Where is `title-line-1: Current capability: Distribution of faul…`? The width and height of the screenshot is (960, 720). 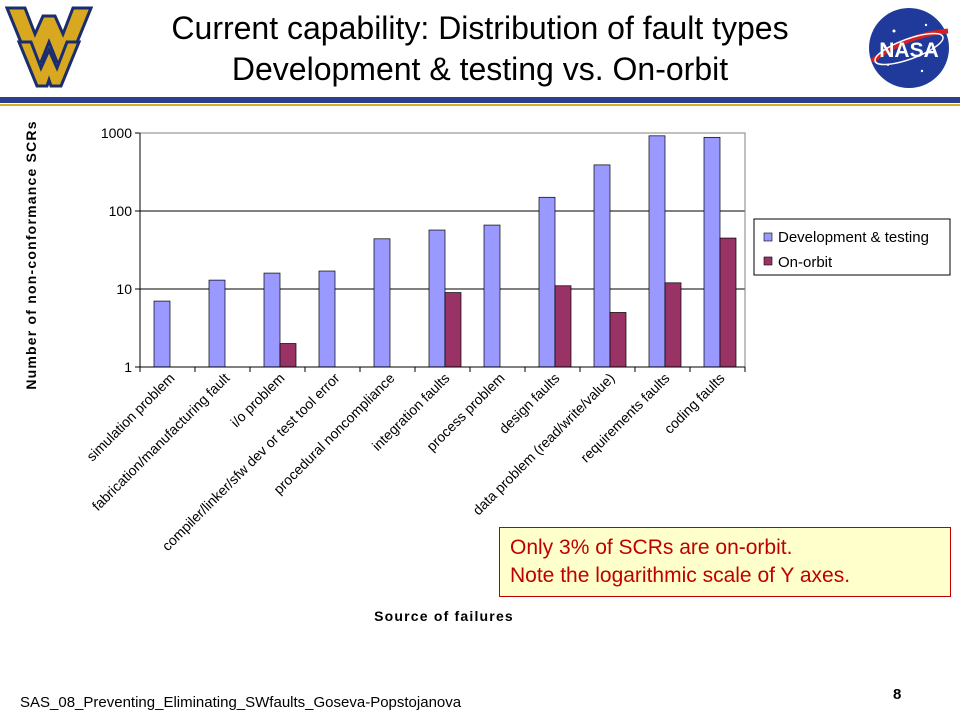
title-line-1: Current capability: Distribution of faul… is located at coordinates (480, 28).